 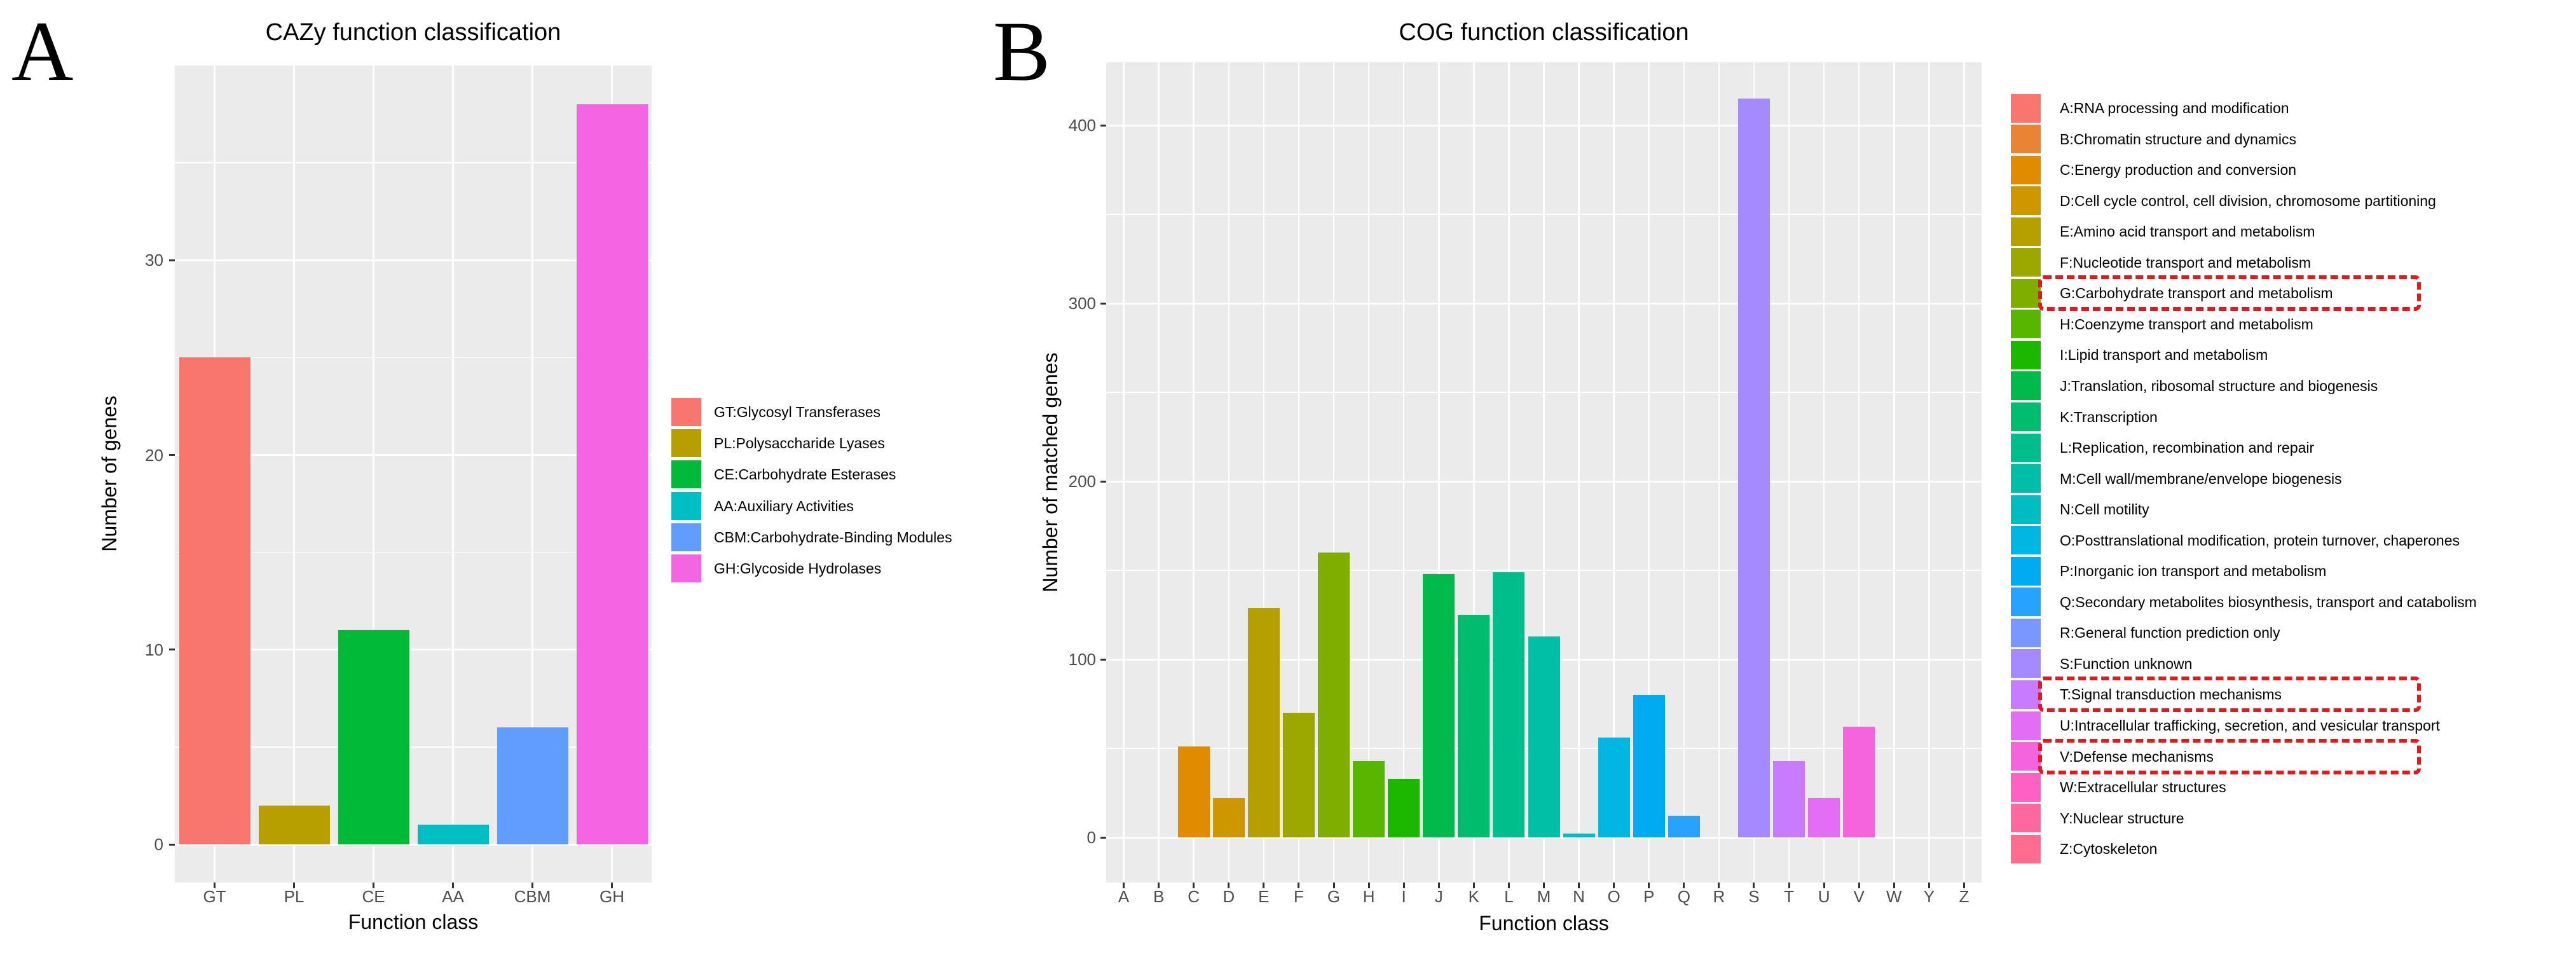 I want to click on bar-F, so click(x=1298, y=775).